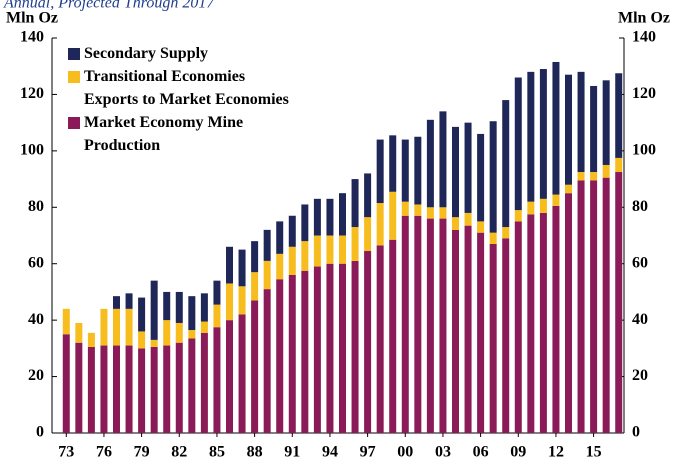  What do you see at coordinates (644, 150) in the screenshot?
I see `y2-tick-label: 100` at bounding box center [644, 150].